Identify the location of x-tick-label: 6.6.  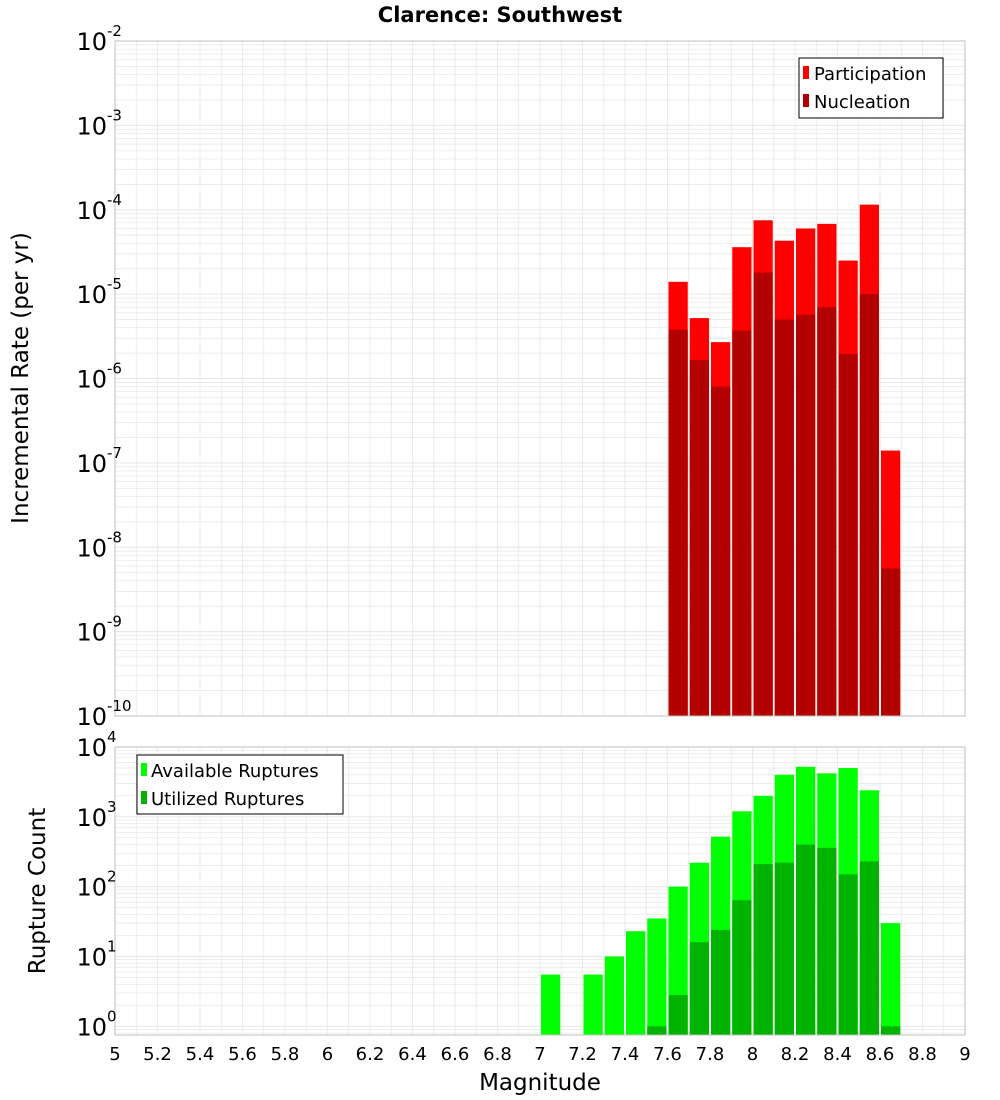
(455, 1054).